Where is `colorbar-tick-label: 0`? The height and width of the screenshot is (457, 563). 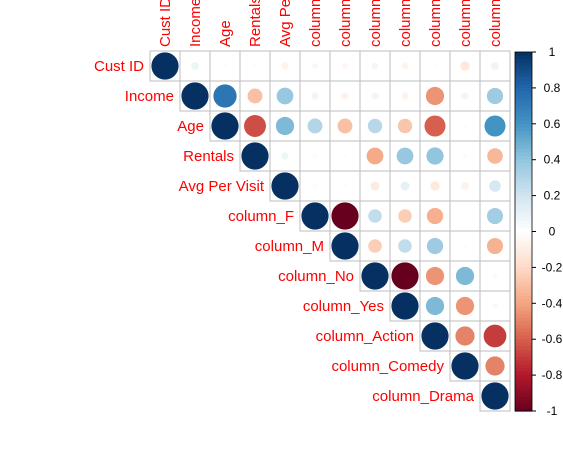 colorbar-tick-label: 0 is located at coordinates (552, 232).